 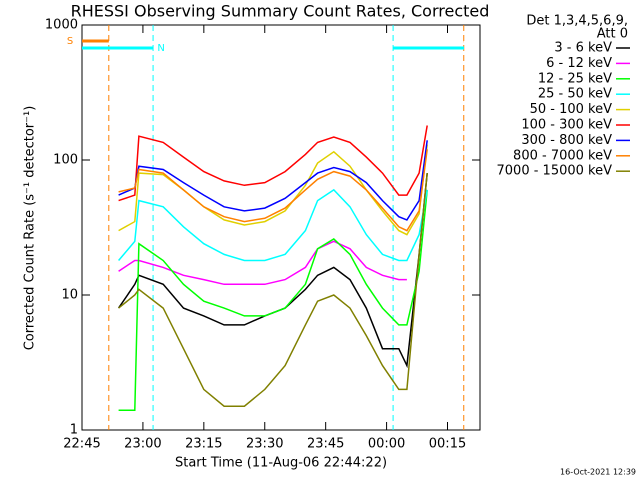 What do you see at coordinates (70, 41) in the screenshot?
I see `interval-label: S` at bounding box center [70, 41].